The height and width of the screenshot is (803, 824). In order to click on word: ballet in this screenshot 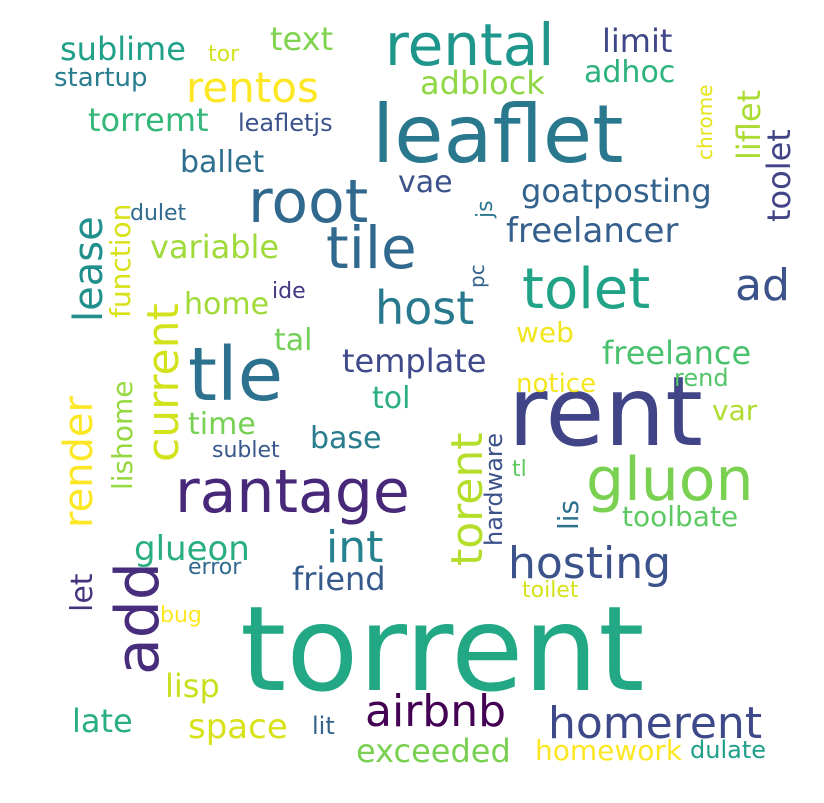, I will do `click(222, 162)`.